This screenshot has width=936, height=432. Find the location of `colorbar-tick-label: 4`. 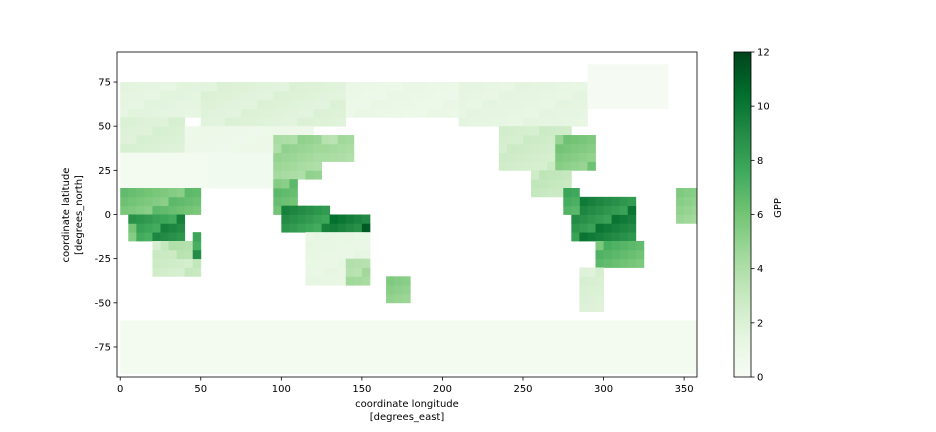

colorbar-tick-label: 4 is located at coordinates (760, 269).